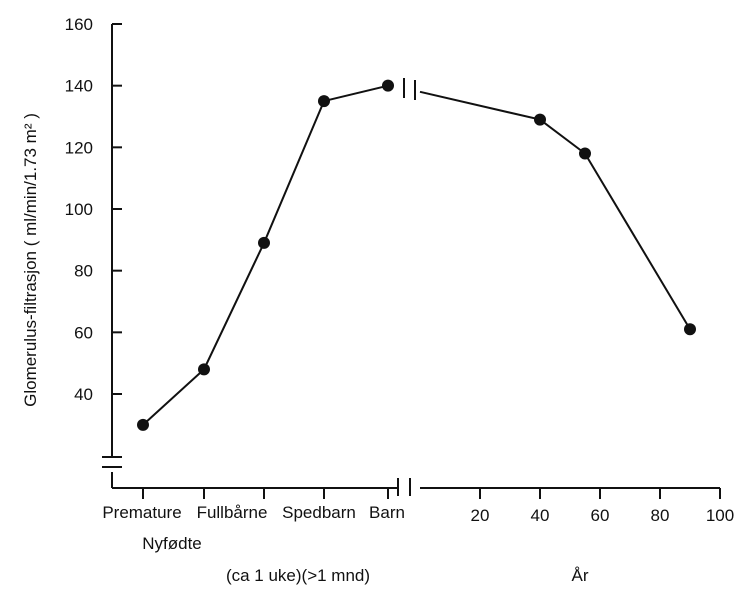  Describe the element at coordinates (79, 24) in the screenshot. I see `y-tick-label-160: 160` at that location.